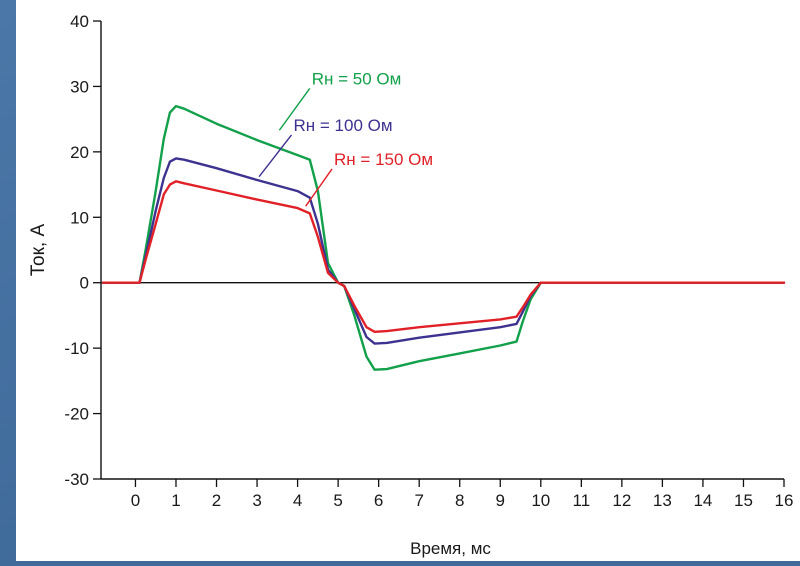  I want to click on x-tick-label: 2, so click(216, 500).